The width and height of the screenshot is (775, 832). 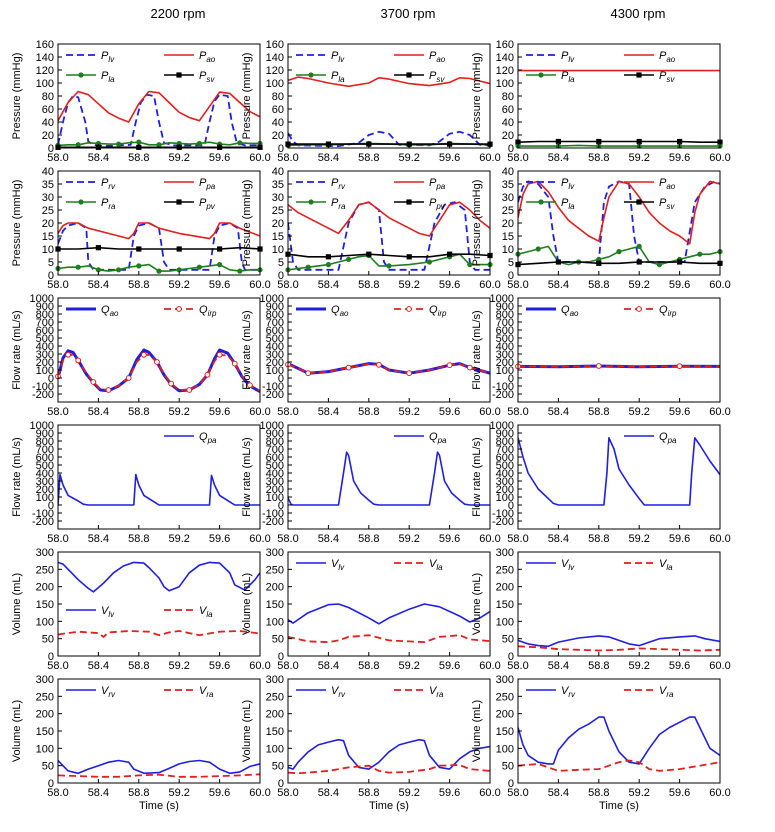 I want to click on series-Psv, so click(x=619, y=141).